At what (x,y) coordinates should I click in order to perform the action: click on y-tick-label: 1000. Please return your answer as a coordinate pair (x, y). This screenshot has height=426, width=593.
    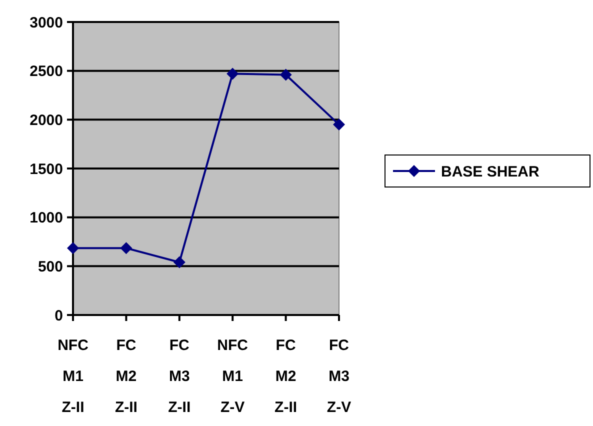
    Looking at the image, I should click on (46, 218).